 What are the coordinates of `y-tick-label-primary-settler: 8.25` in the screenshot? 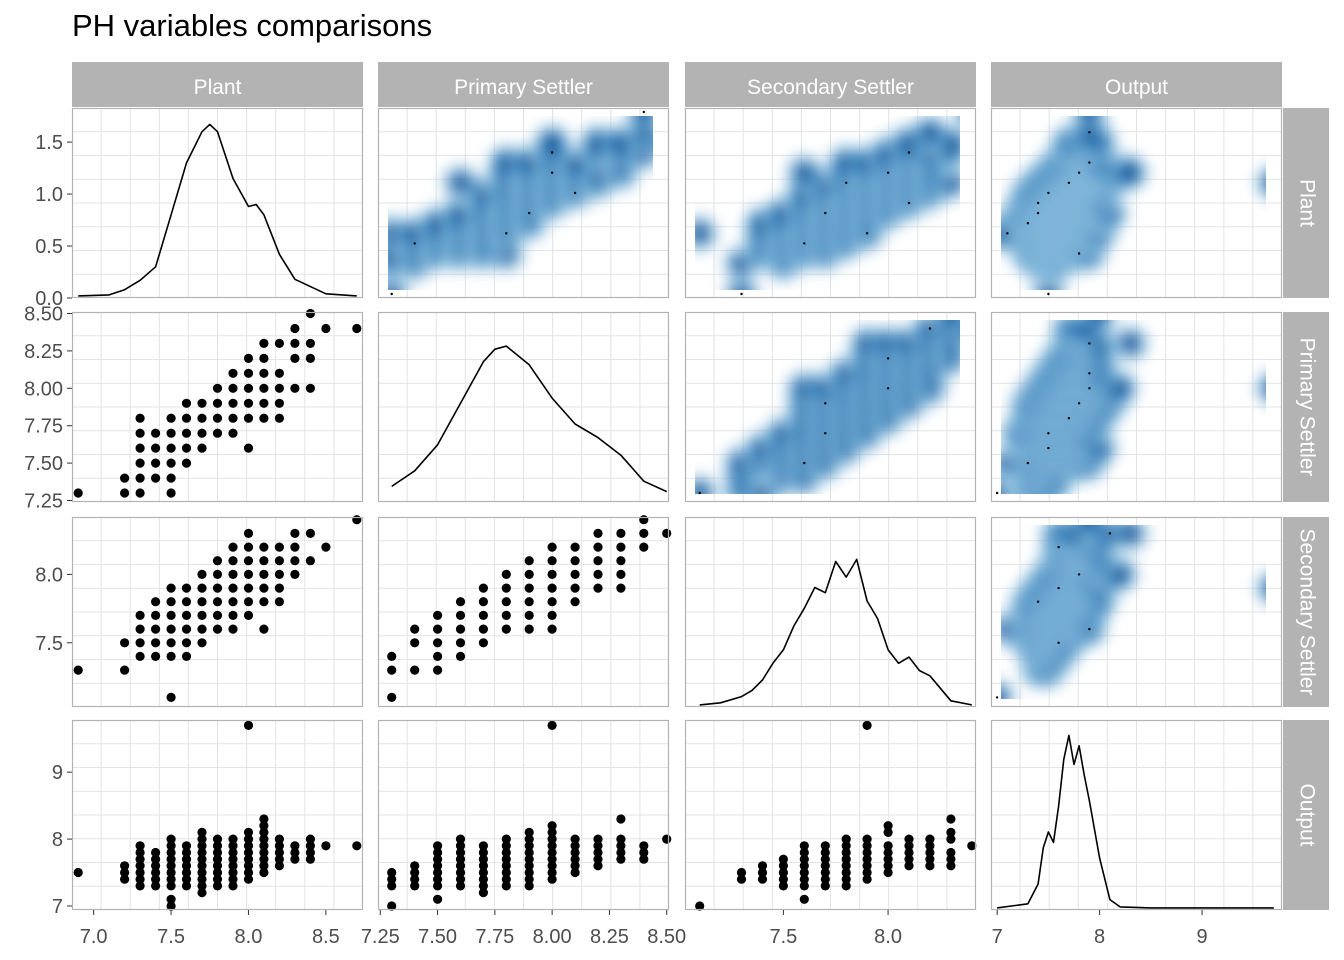 It's located at (43, 352).